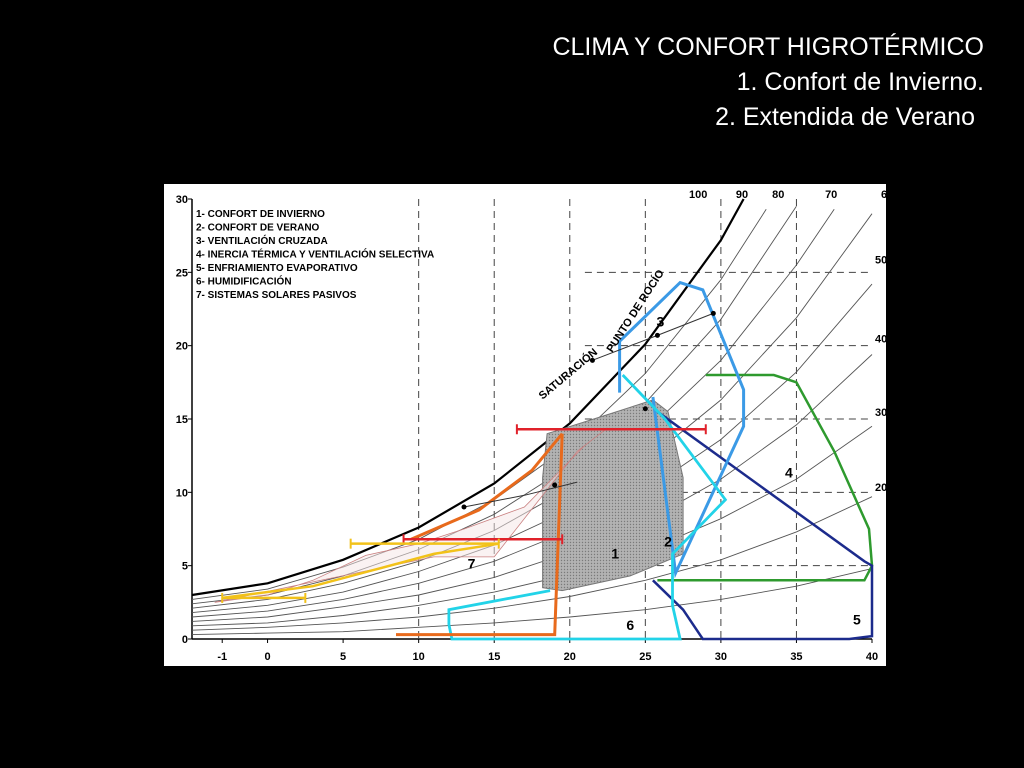 The image size is (1024, 768). What do you see at coordinates (778, 195) in the screenshot?
I see `rh-label-top: 80` at bounding box center [778, 195].